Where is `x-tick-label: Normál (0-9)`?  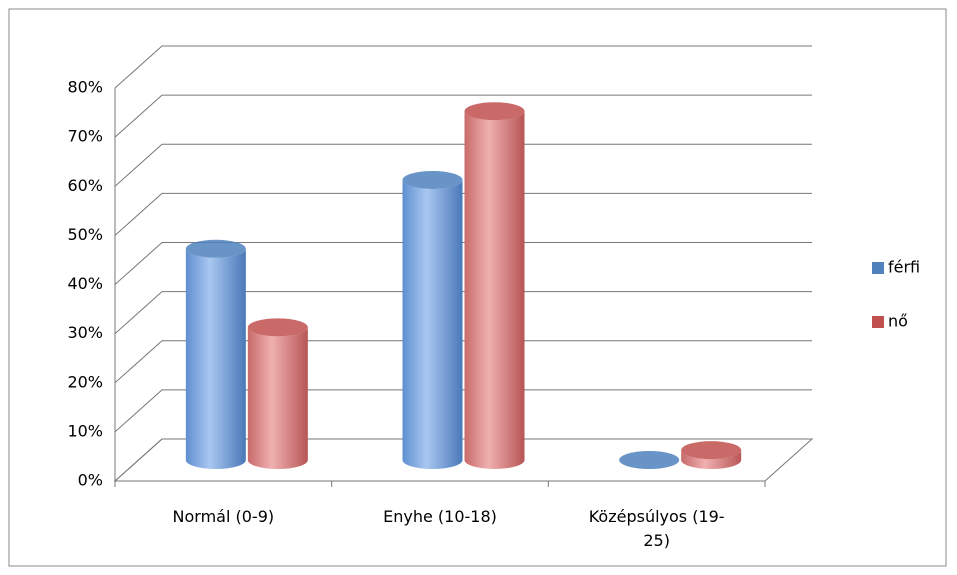
x-tick-label: Normál (0-9) is located at coordinates (223, 516).